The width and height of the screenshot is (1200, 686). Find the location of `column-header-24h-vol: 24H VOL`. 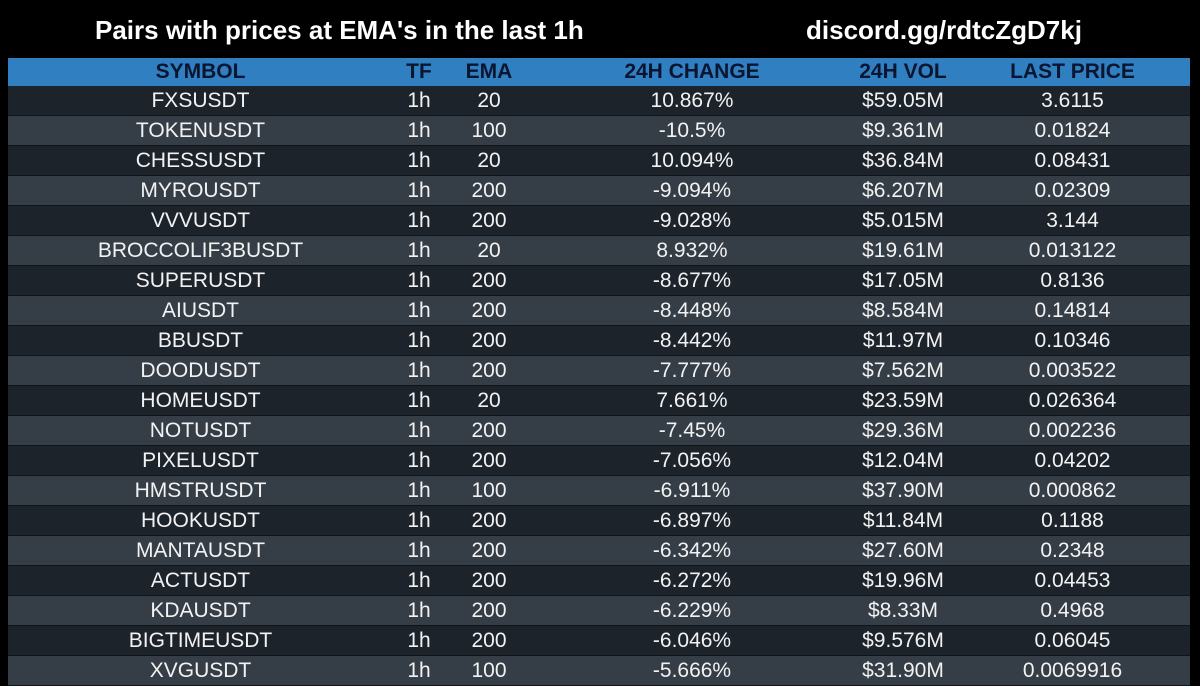

column-header-24h-vol: 24H VOL is located at coordinates (903, 71).